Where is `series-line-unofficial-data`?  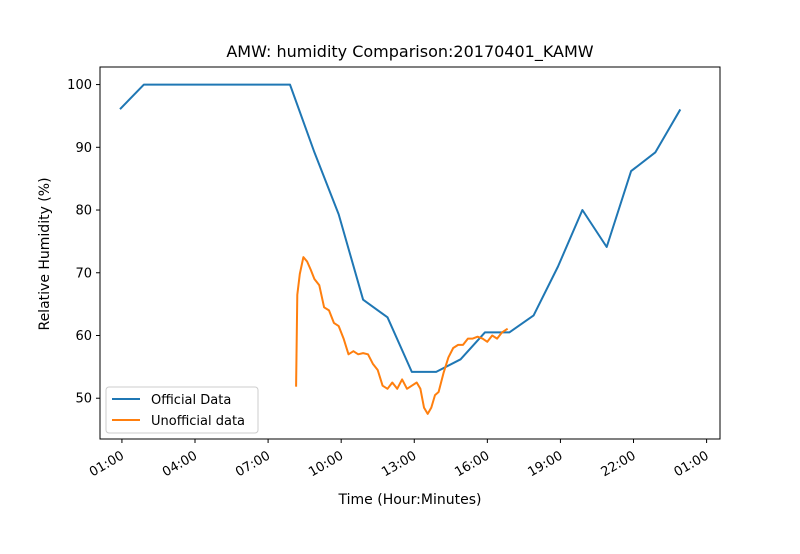
series-line-unofficial-data is located at coordinates (402, 335).